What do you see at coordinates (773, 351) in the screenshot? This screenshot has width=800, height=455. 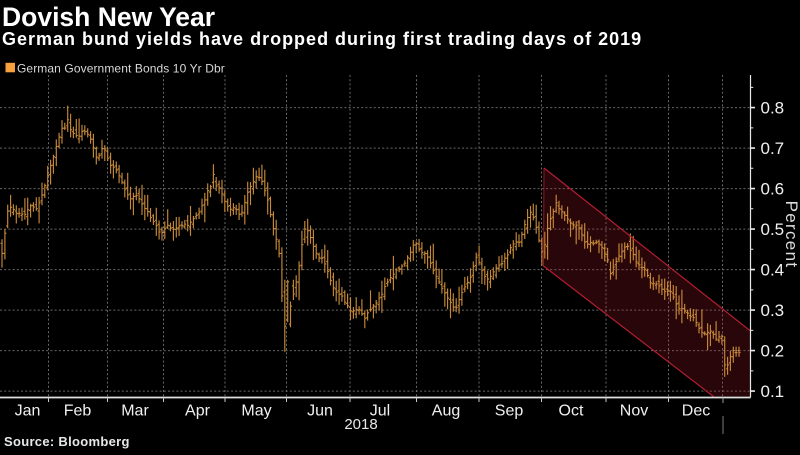 I see `svg-text: 0.2` at bounding box center [773, 351].